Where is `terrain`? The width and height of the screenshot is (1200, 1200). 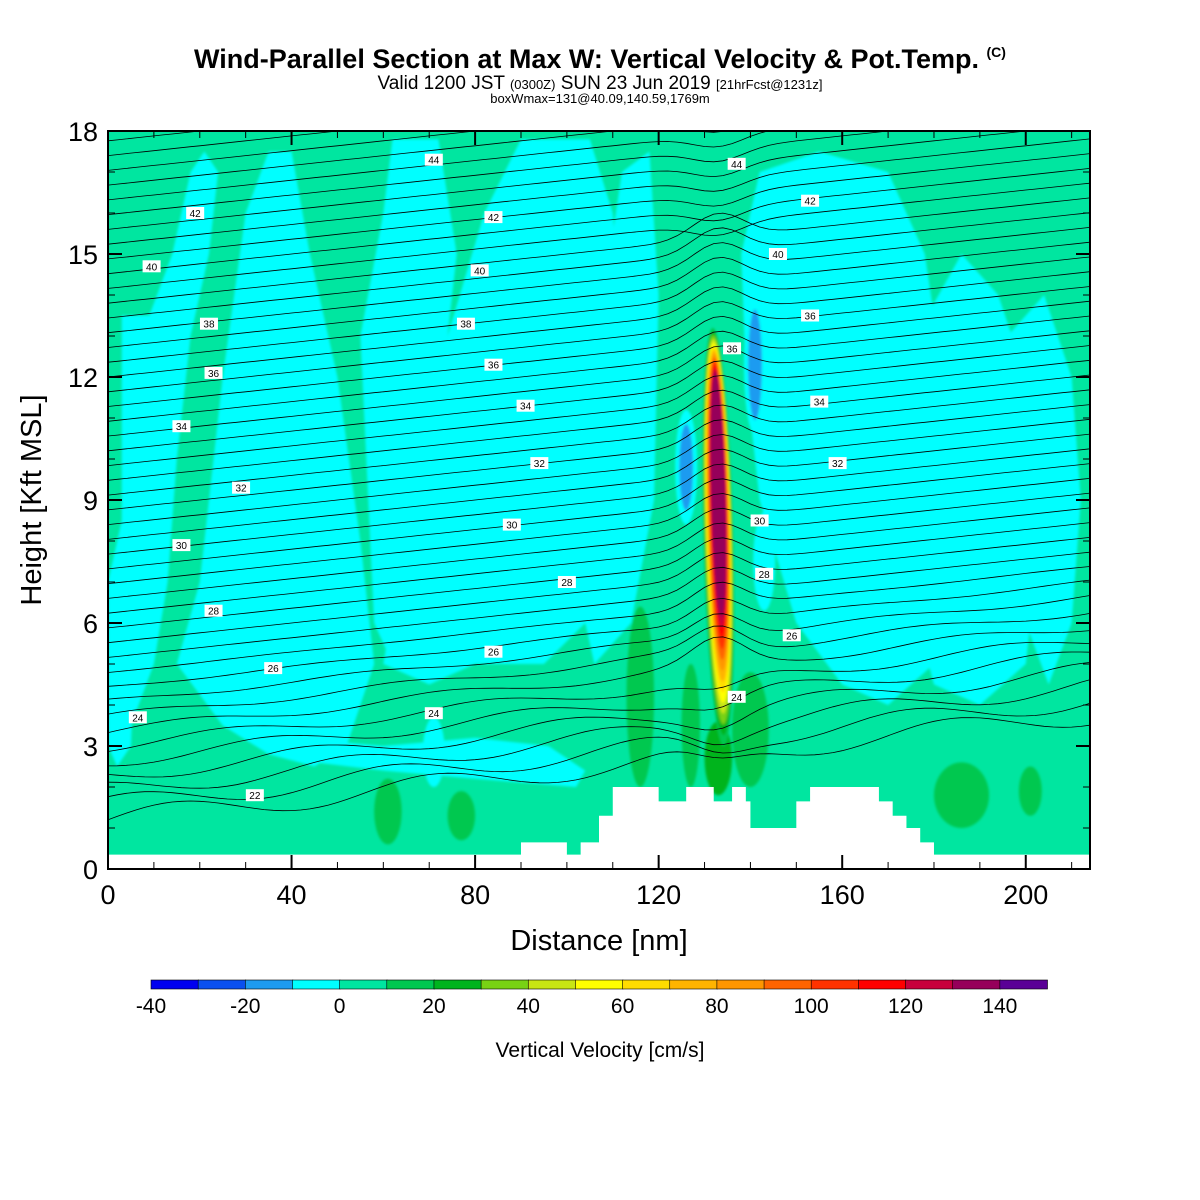
terrain is located at coordinates (599, 828).